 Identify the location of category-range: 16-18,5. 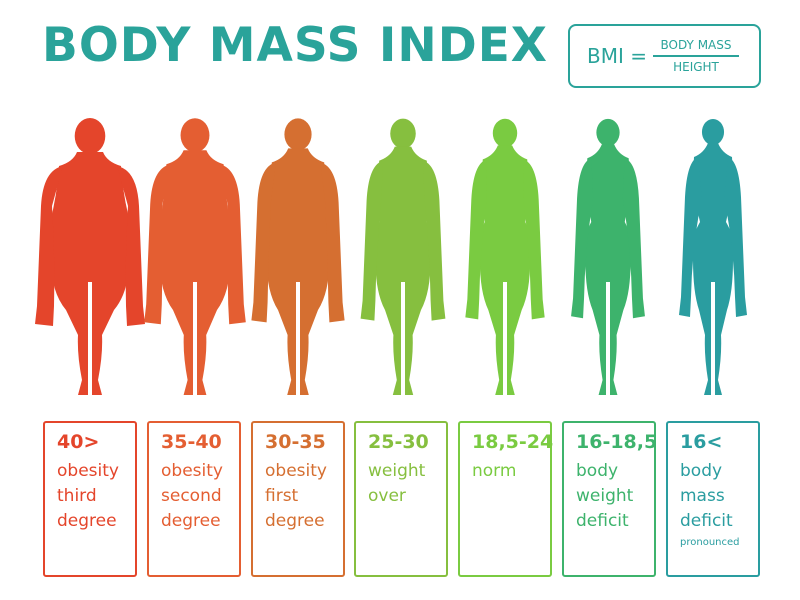
(617, 442).